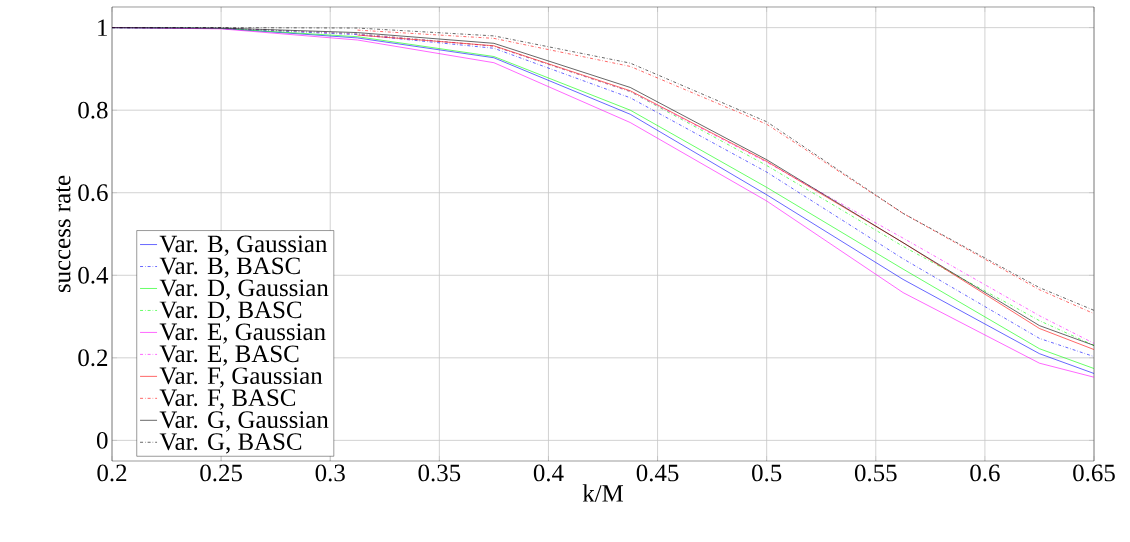 The image size is (1130, 542). What do you see at coordinates (767, 473) in the screenshot?
I see `x-tick-label: 0.5` at bounding box center [767, 473].